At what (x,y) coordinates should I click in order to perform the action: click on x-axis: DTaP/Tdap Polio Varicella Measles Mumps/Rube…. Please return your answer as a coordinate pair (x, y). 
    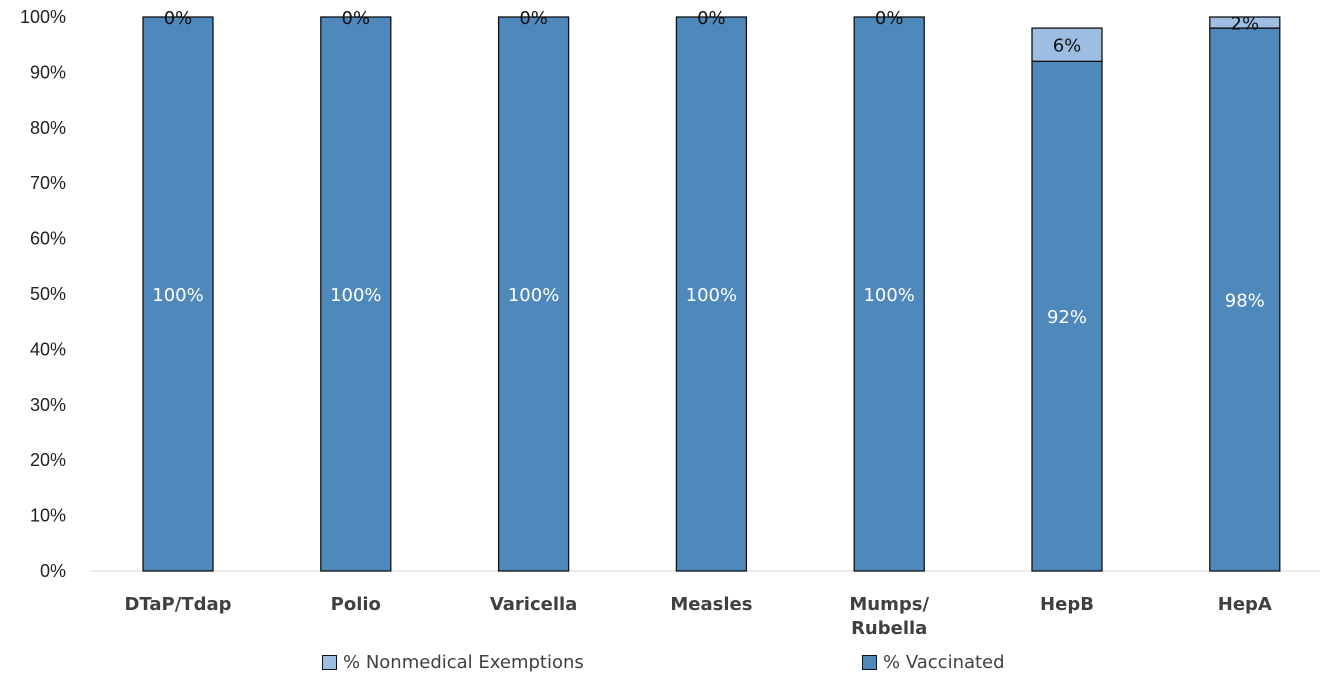
    Looking at the image, I should click on (697, 616).